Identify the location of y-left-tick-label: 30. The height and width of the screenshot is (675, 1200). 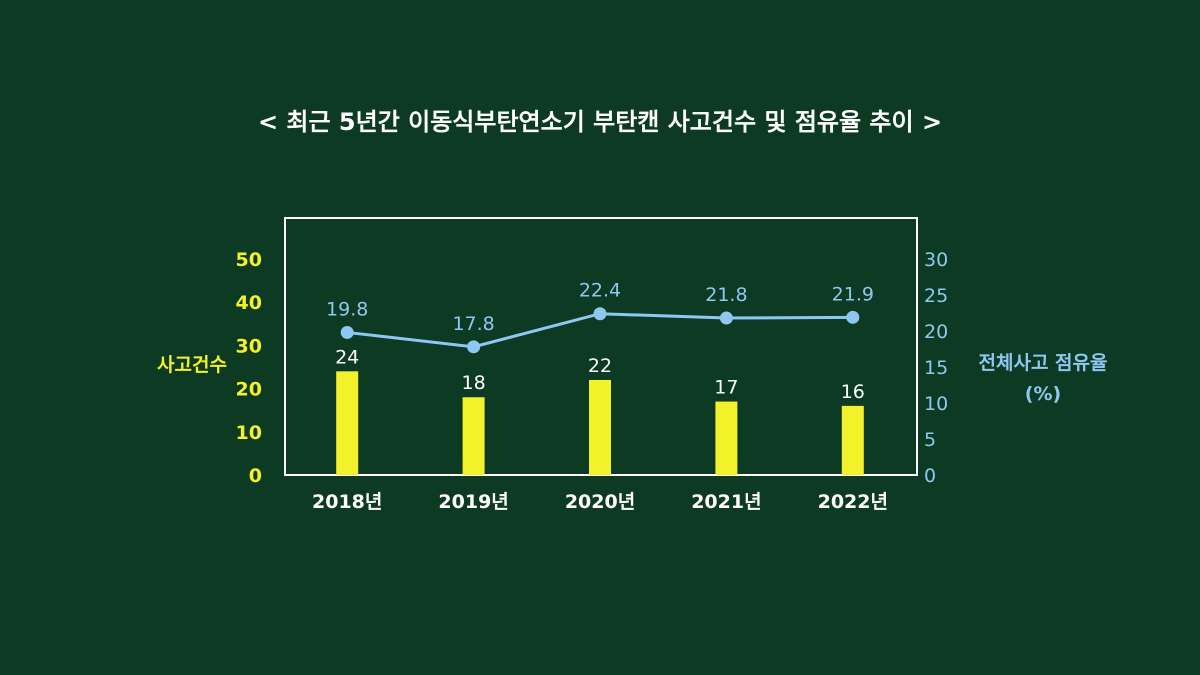
(249, 346).